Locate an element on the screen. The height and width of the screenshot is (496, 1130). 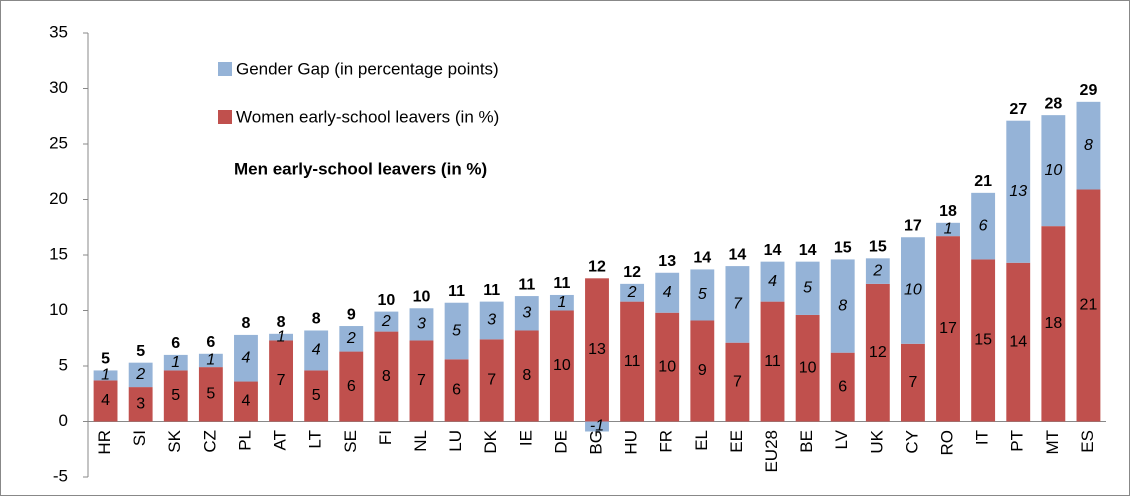
x-tick-label: SI is located at coordinates (139, 438).